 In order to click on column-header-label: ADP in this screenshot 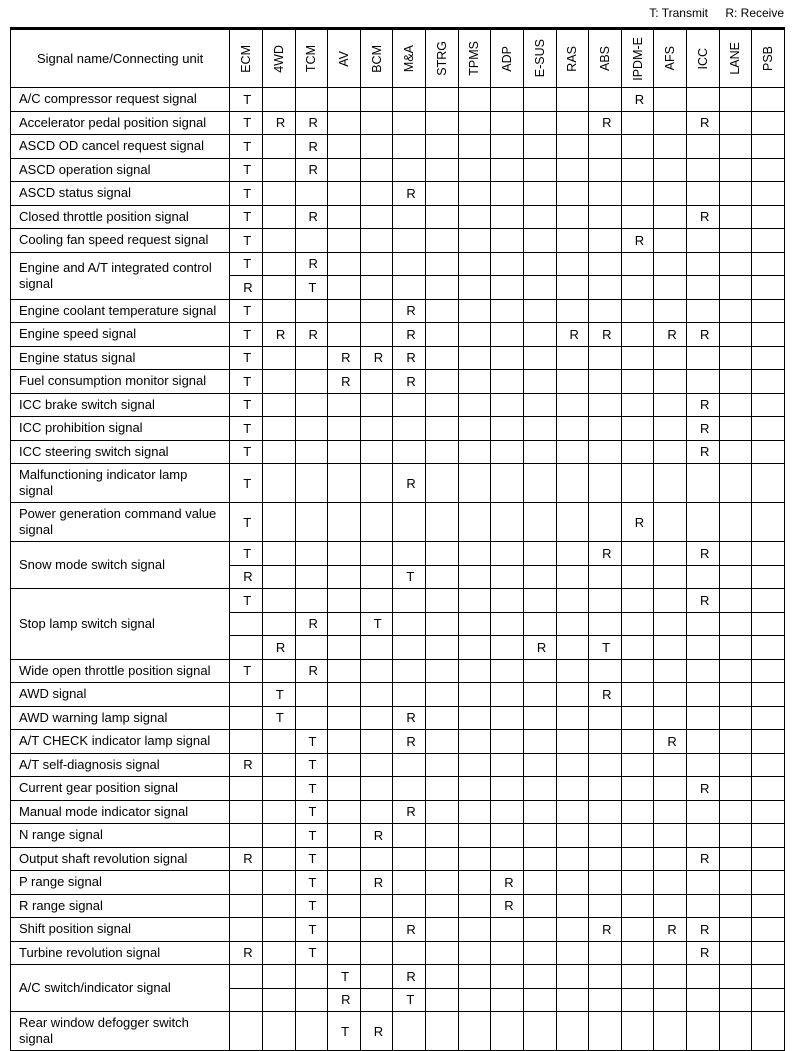, I will do `click(507, 58)`.